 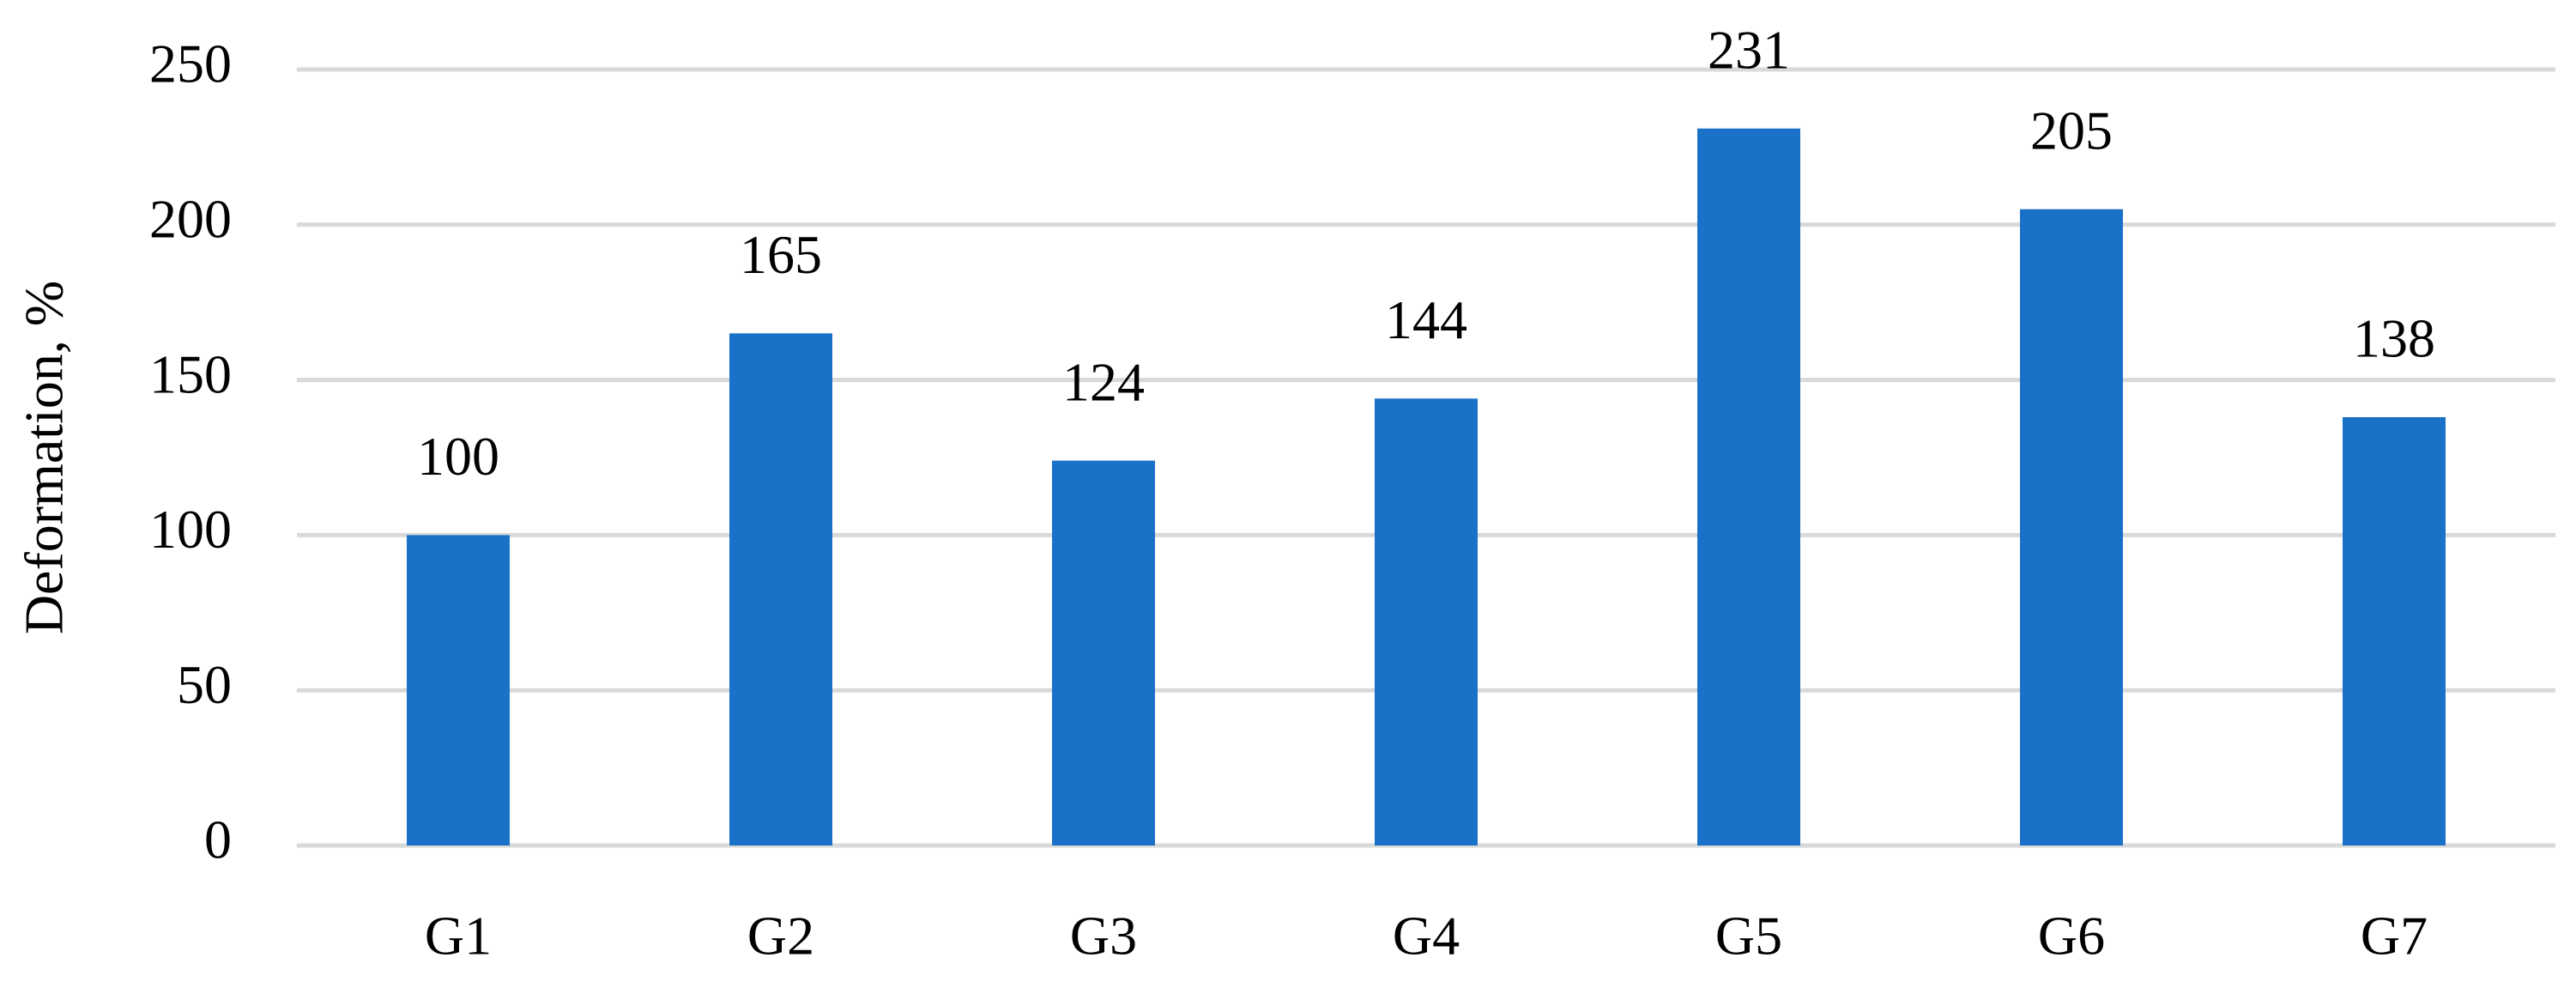 I want to click on data-label: 138, so click(x=2394, y=338).